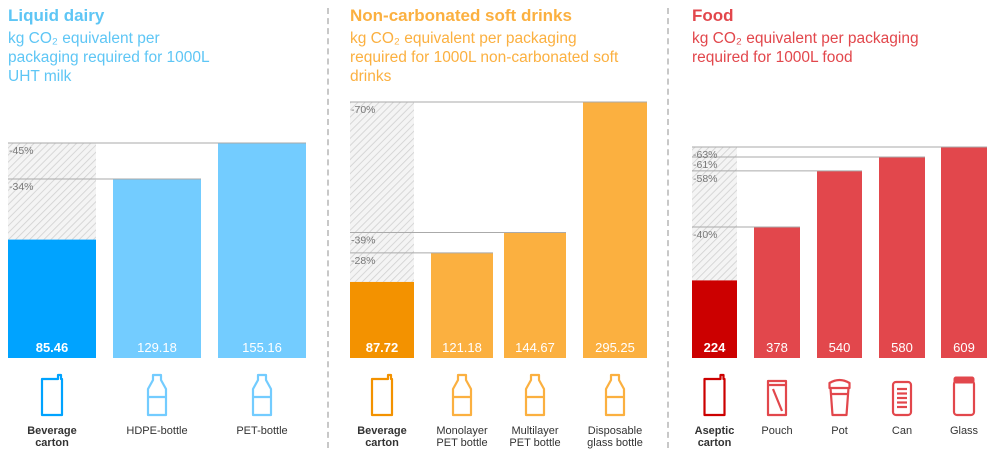 The height and width of the screenshot is (453, 996). Describe the element at coordinates (902, 398) in the screenshot. I see `can-shape` at that location.